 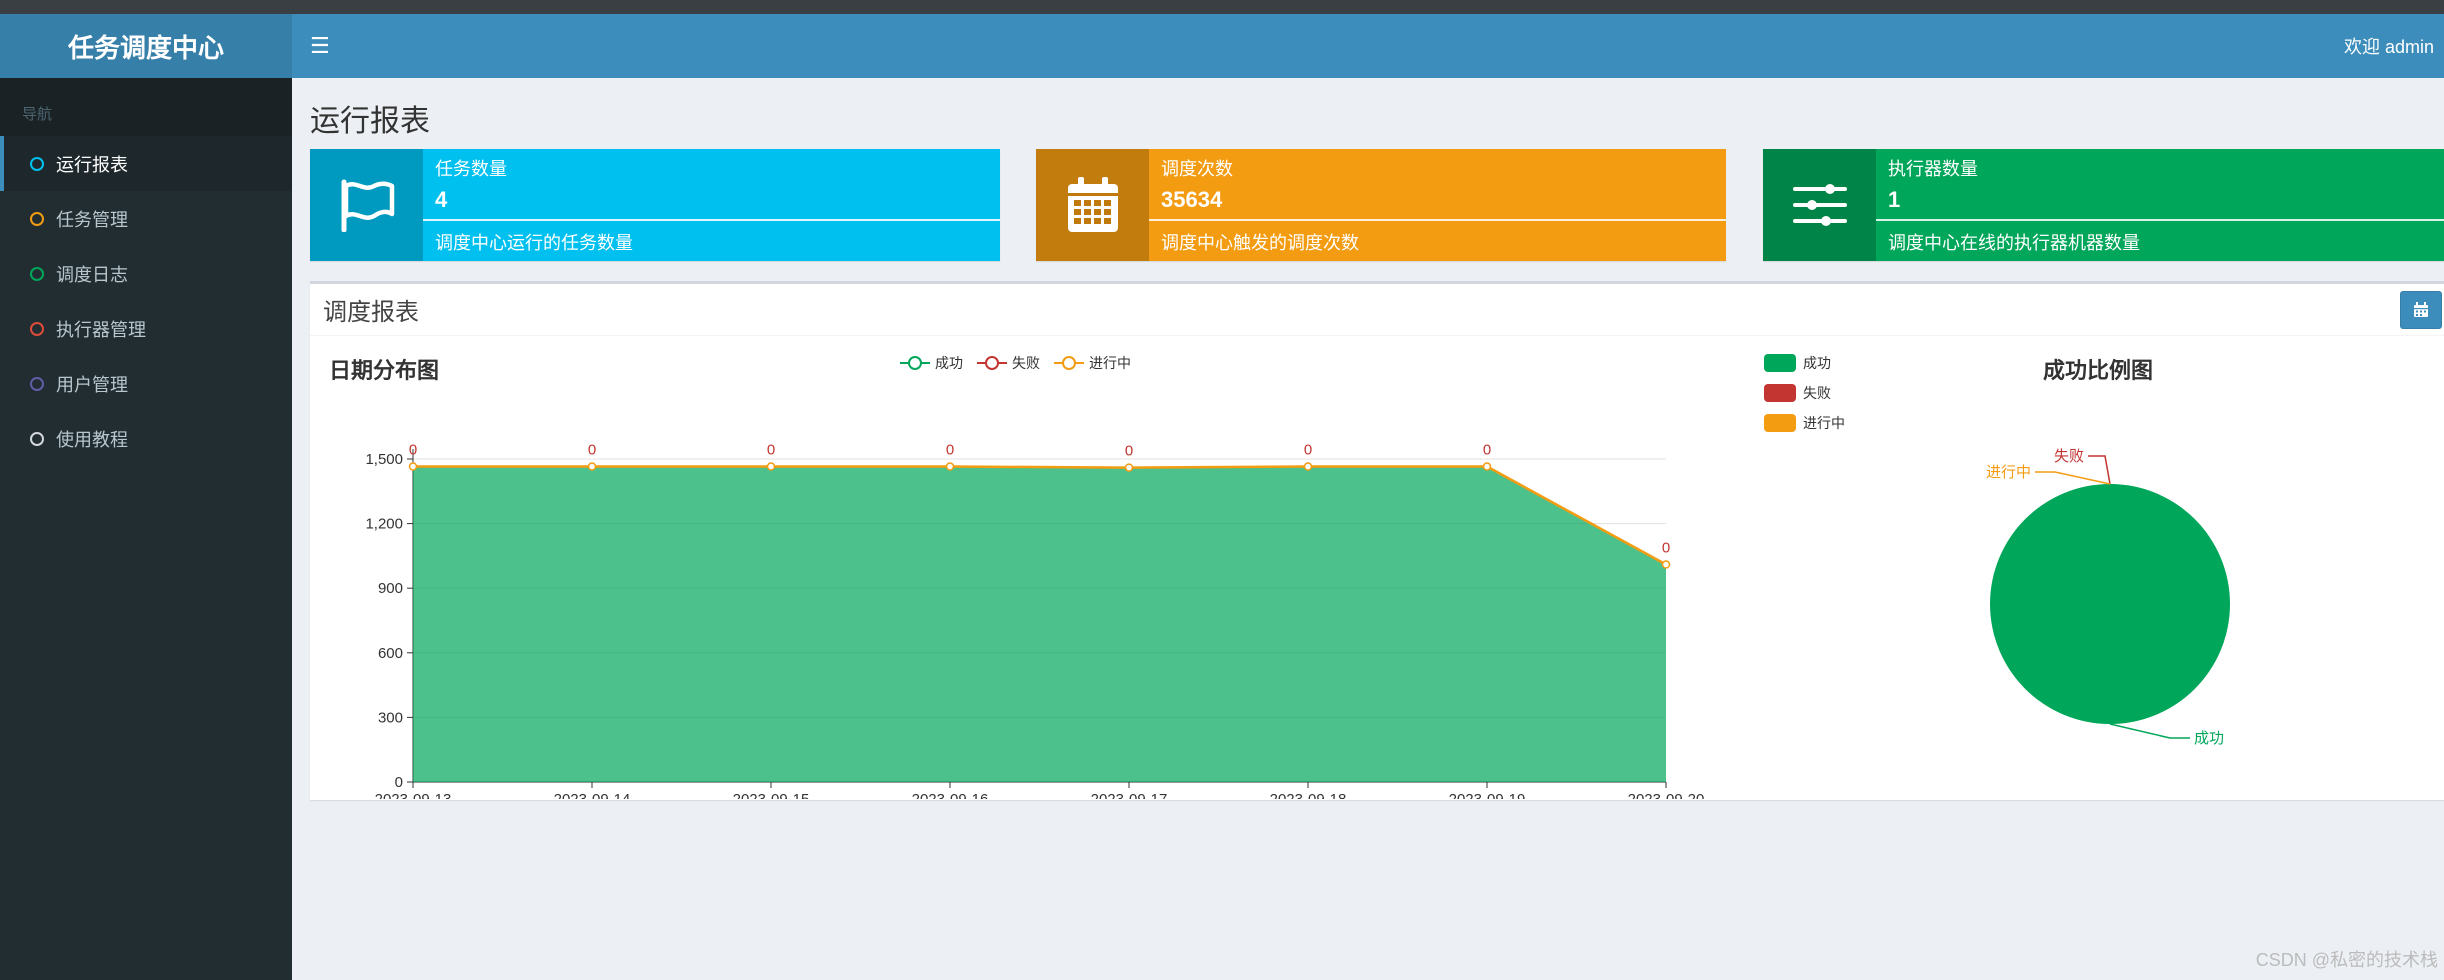 What do you see at coordinates (92, 439) in the screenshot?
I see `sidebar-item-label: 使用教程` at bounding box center [92, 439].